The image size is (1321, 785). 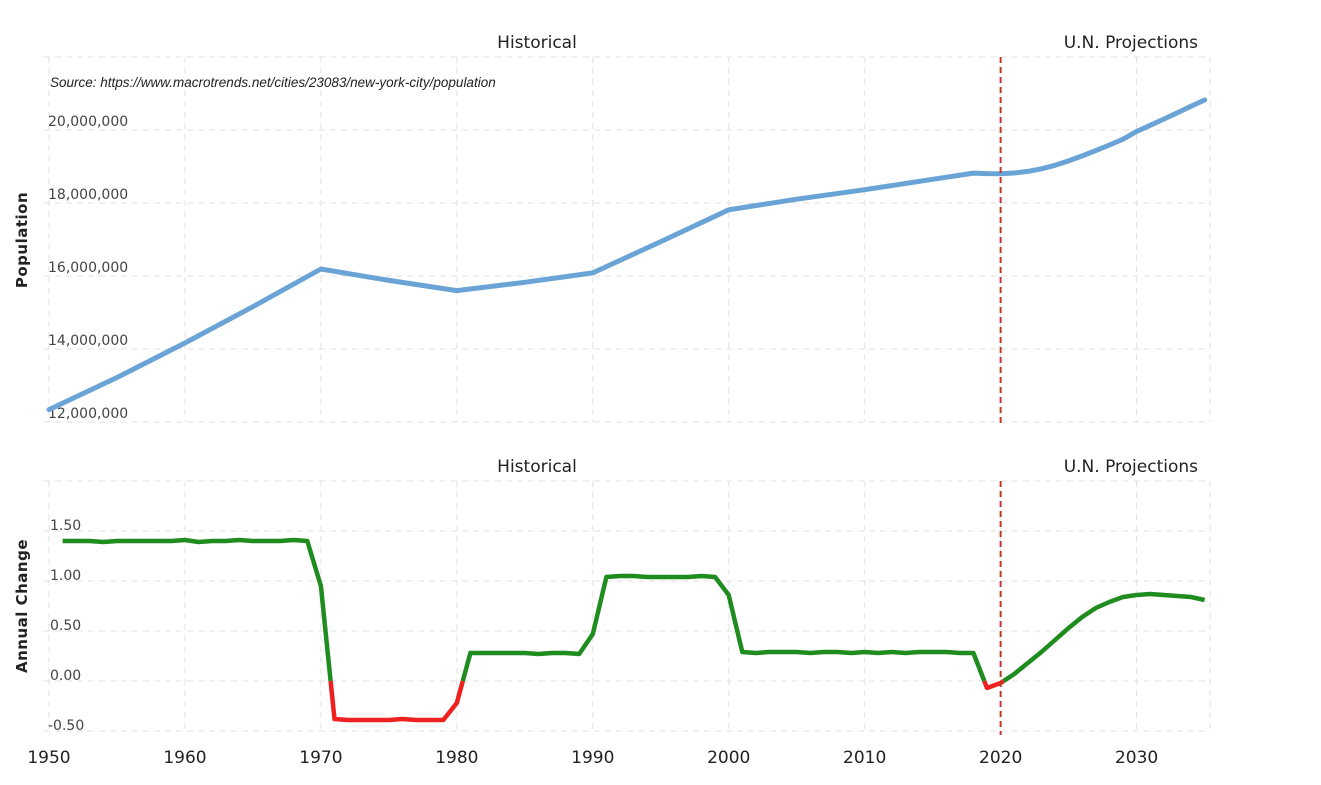 What do you see at coordinates (66, 726) in the screenshot?
I see `y-tick-label: -0.50` at bounding box center [66, 726].